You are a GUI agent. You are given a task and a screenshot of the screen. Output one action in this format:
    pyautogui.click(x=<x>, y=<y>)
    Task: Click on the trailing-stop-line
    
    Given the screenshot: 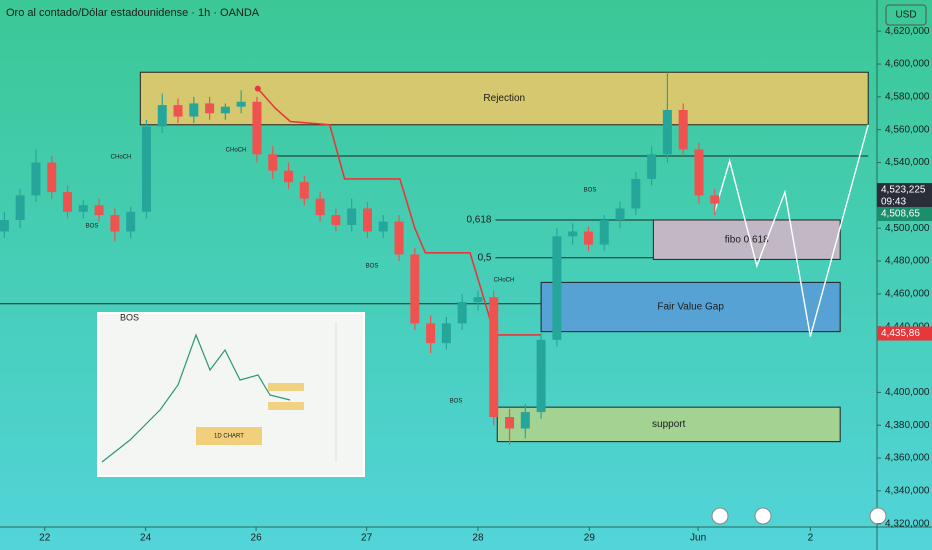 What is the action you would take?
    pyautogui.click(x=399, y=212)
    